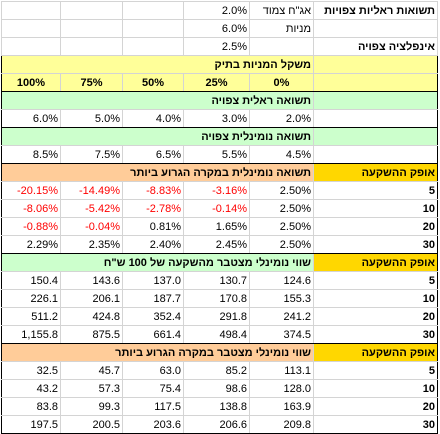 Image resolution: width=440 pixels, height=434 pixels. What do you see at coordinates (31, 298) in the screenshot?
I see `table-cell: 226.1` at bounding box center [31, 298].